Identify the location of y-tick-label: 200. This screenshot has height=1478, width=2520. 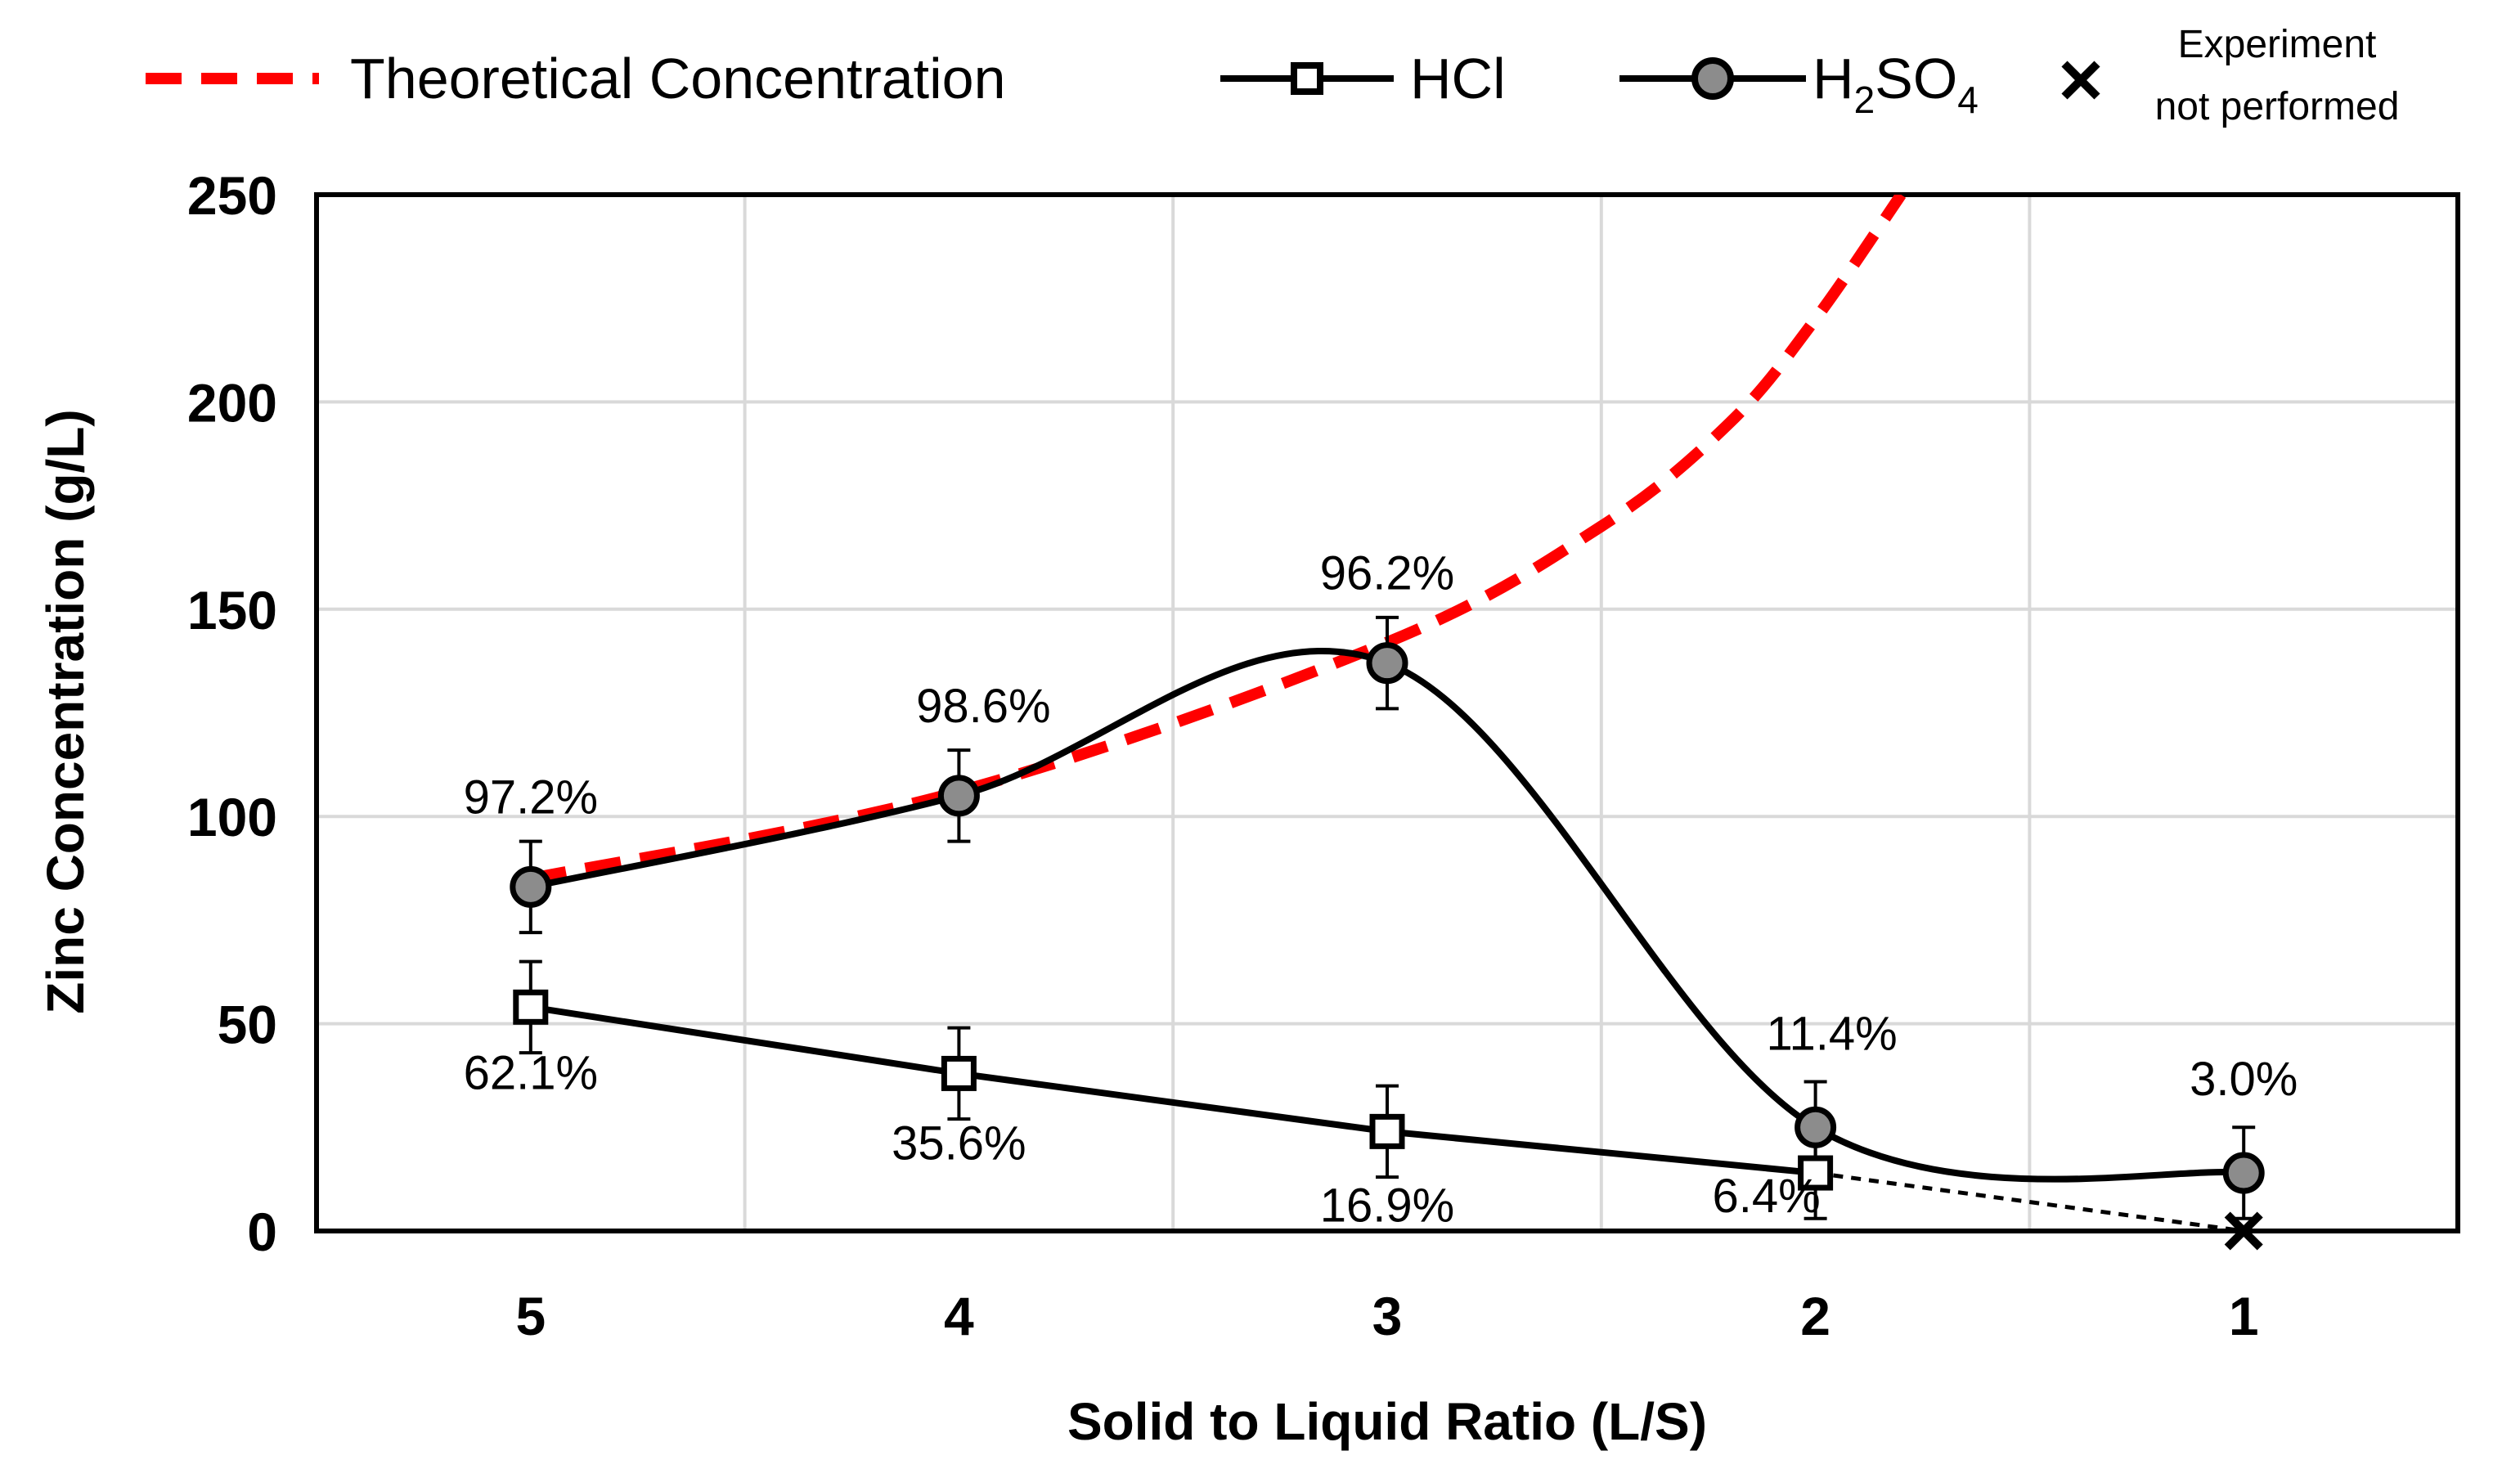
(232, 402).